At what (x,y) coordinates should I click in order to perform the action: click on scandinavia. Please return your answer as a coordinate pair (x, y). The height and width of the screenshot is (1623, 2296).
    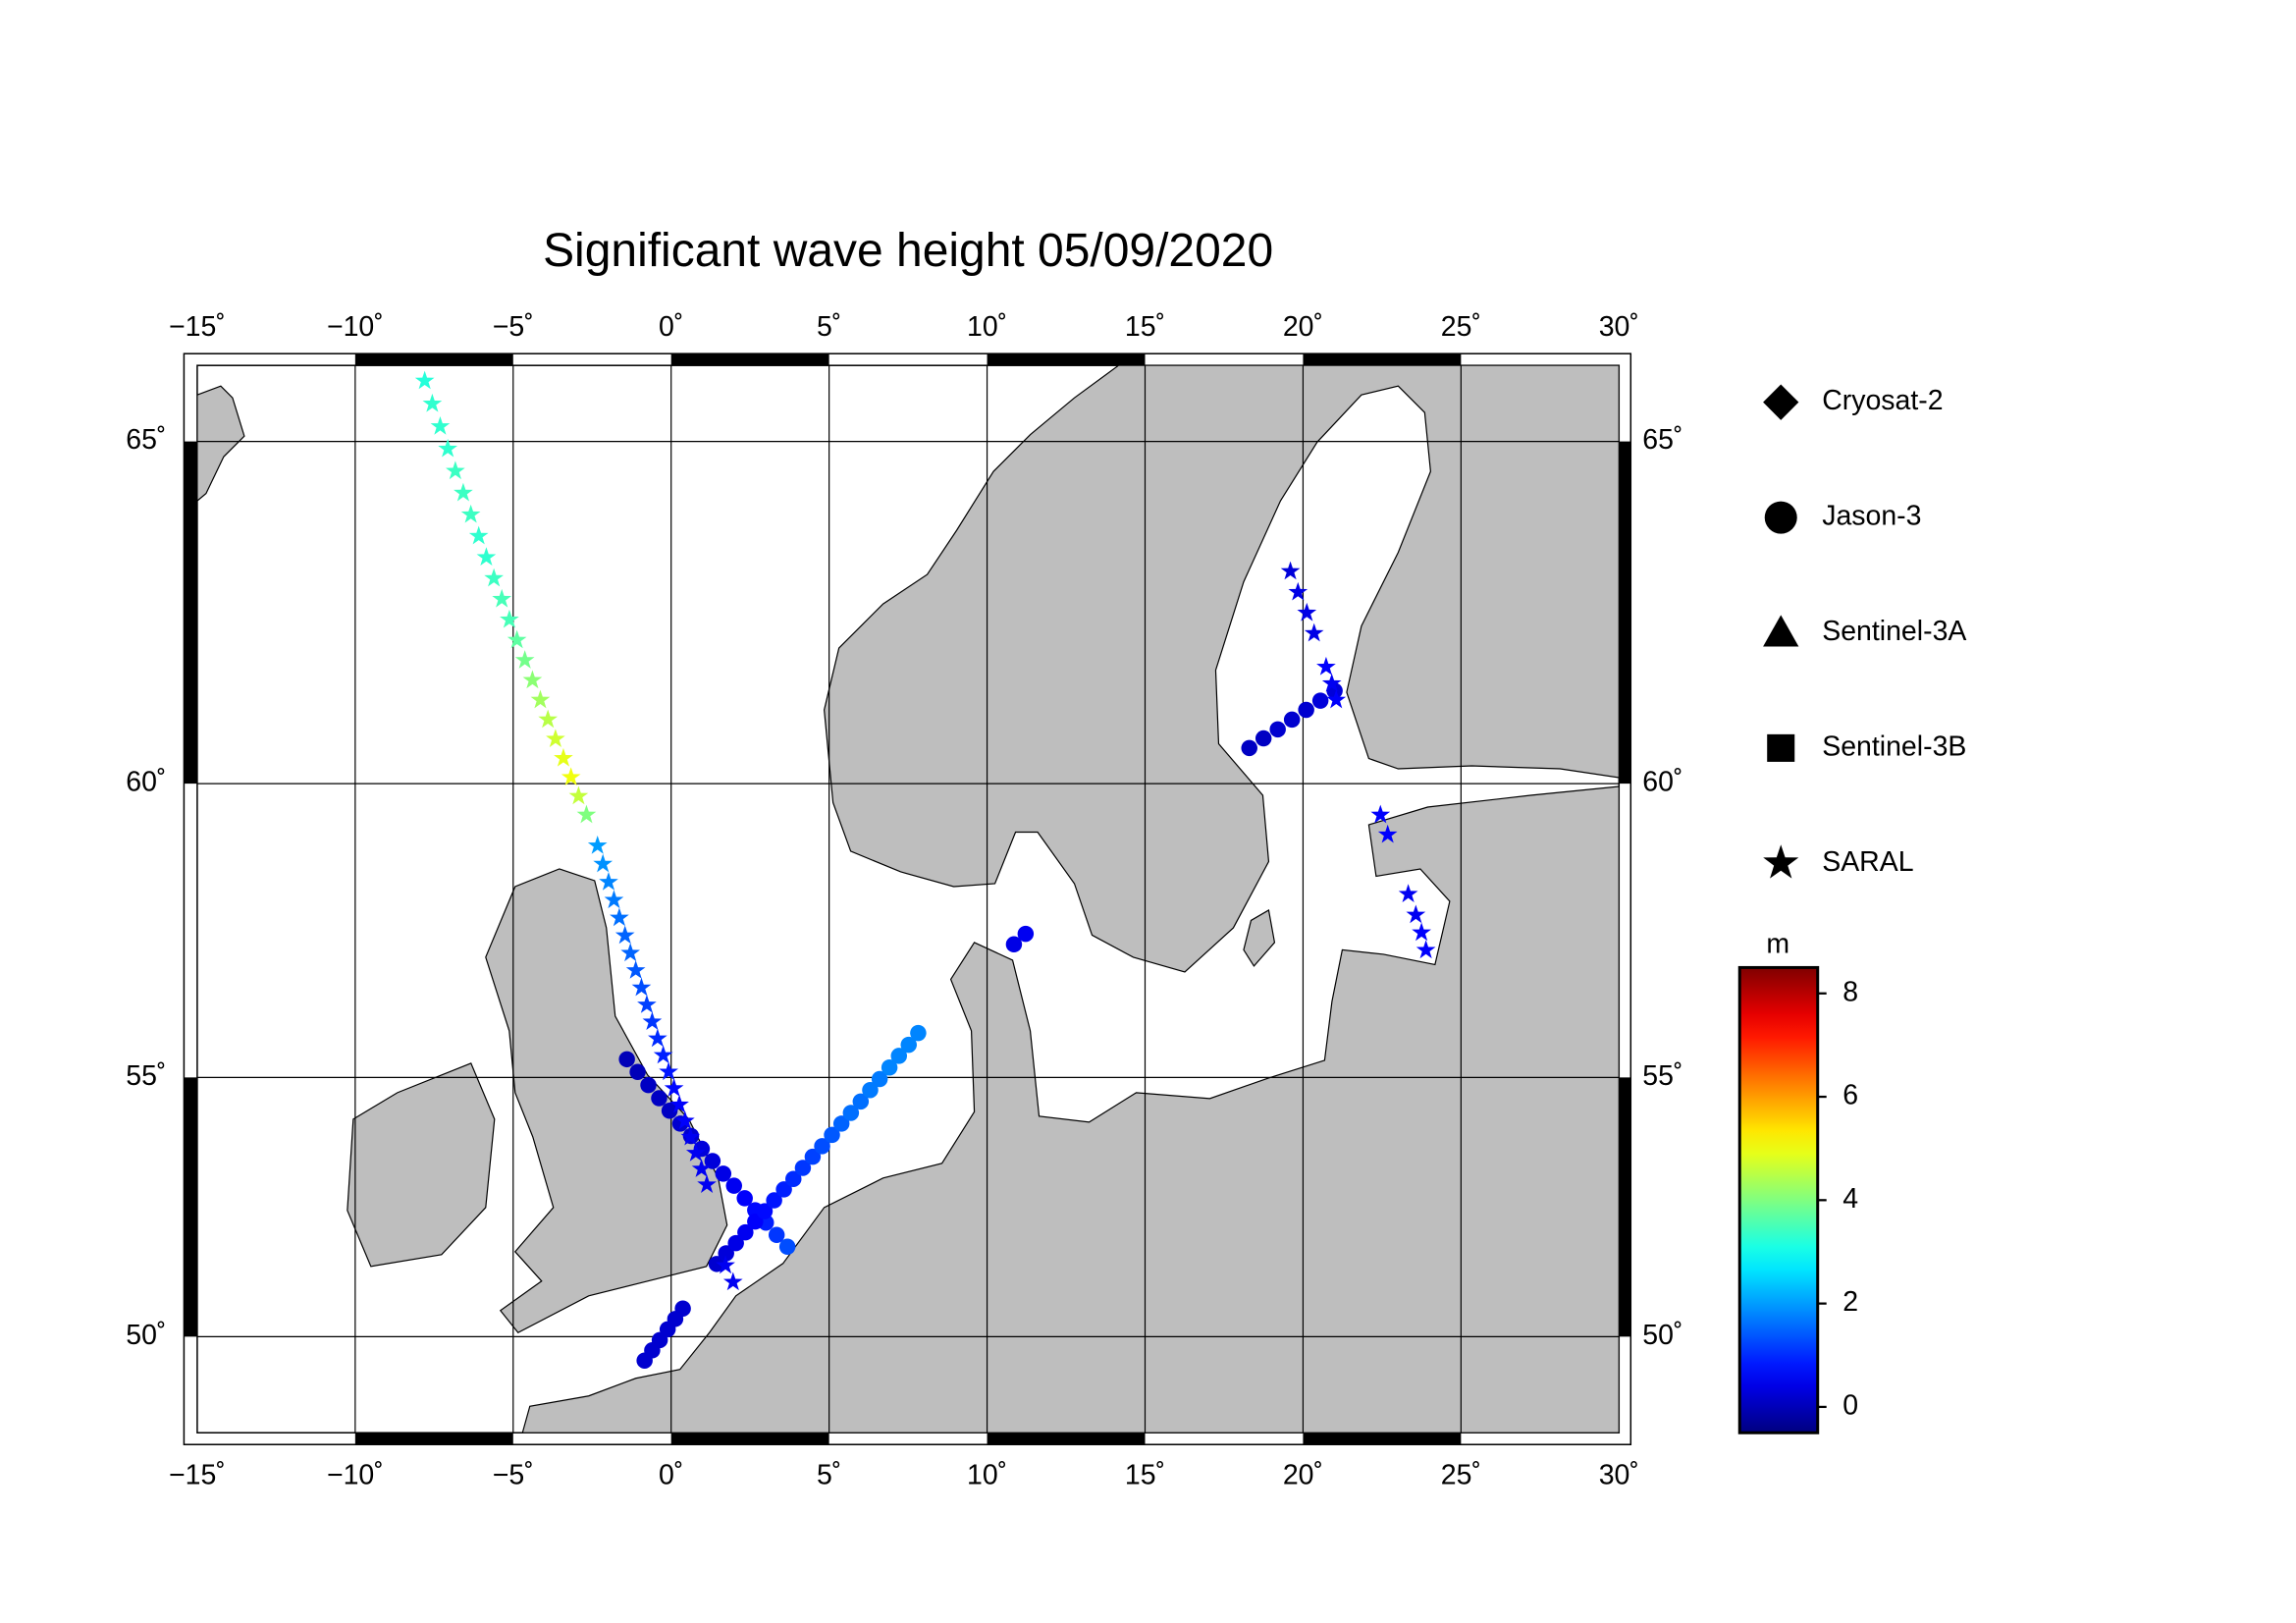
    Looking at the image, I should click on (1222, 669).